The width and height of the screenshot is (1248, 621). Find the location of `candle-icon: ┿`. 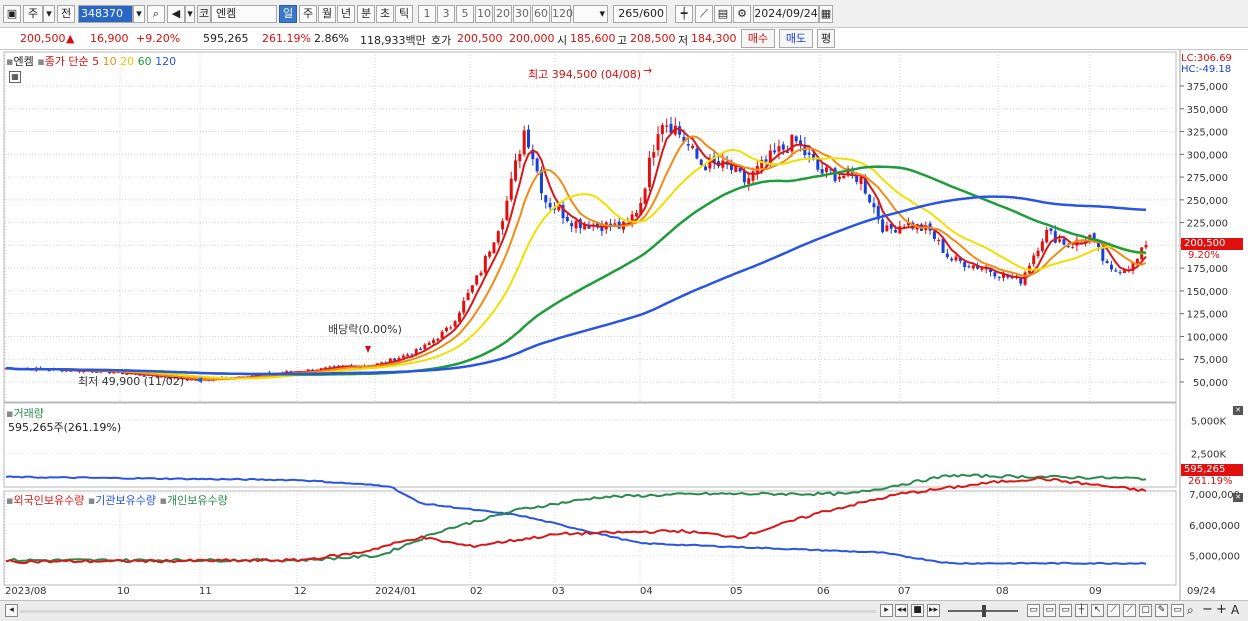

candle-icon: ┿ is located at coordinates (684, 14).